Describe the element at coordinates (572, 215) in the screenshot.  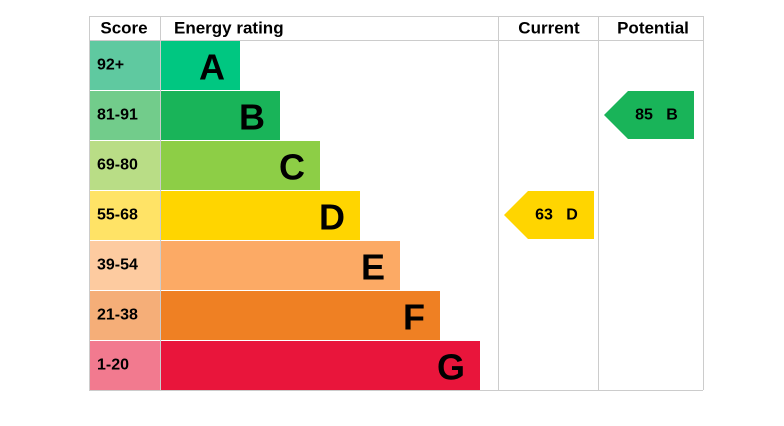
I see `current-letter: D` at that location.